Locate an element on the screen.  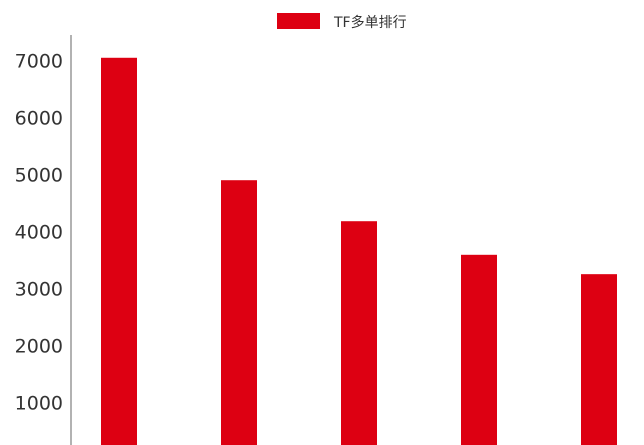
y-tick-labels: 1000 2000 3000 4000 5000 6000 7000 is located at coordinates (39, 233).